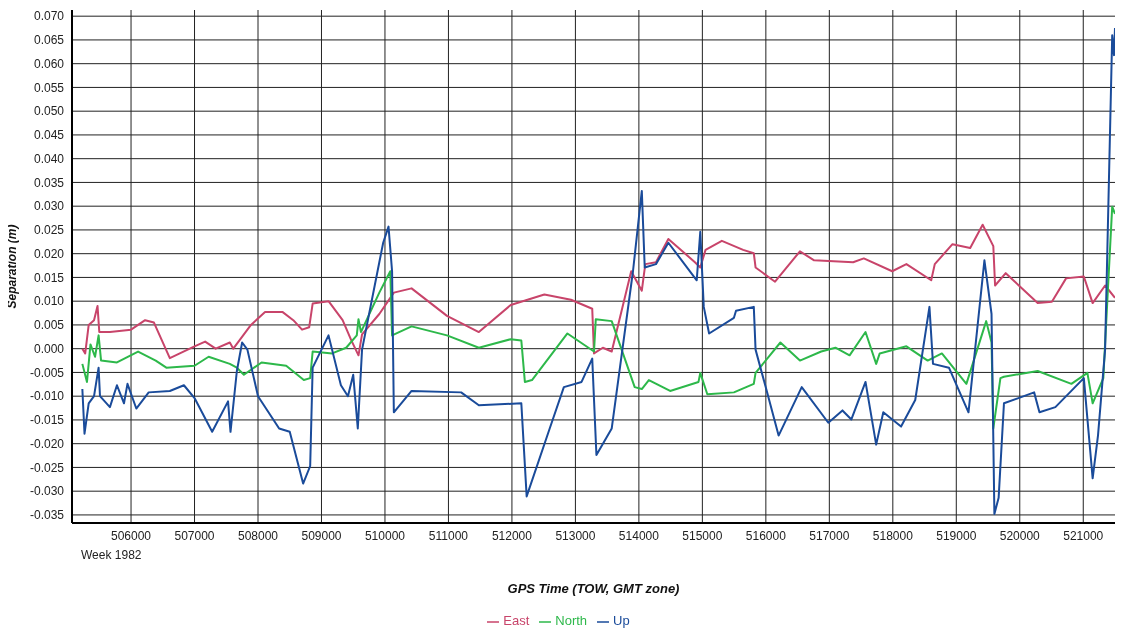 This screenshot has width=1127, height=639. I want to click on y-tick-label: -0.005, so click(47, 372).